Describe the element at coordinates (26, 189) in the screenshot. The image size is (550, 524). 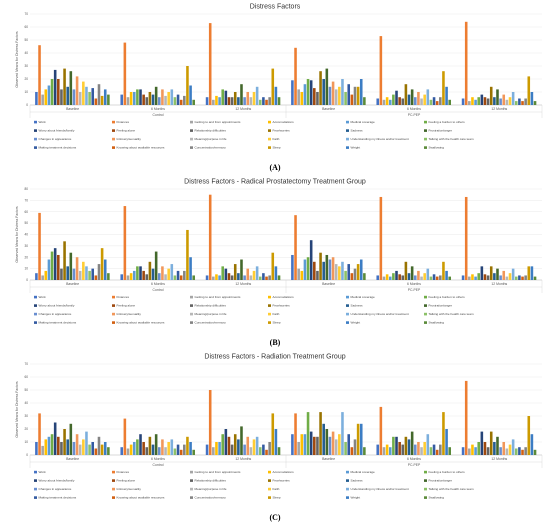
I see `y-tick-label: 80` at that location.